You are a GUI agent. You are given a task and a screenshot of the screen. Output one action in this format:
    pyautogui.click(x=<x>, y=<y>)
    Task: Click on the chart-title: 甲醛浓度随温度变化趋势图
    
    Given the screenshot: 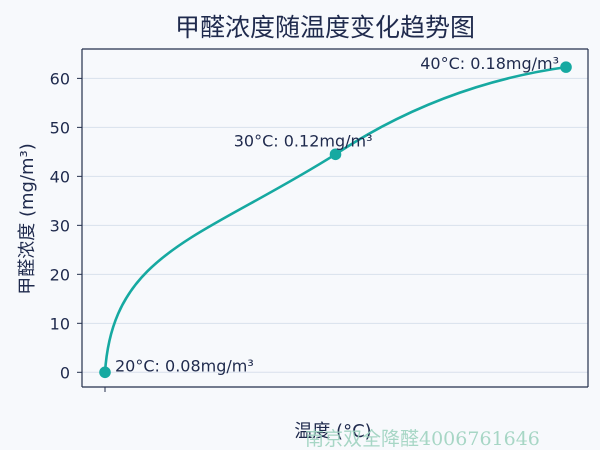 What is the action you would take?
    pyautogui.click(x=325, y=27)
    